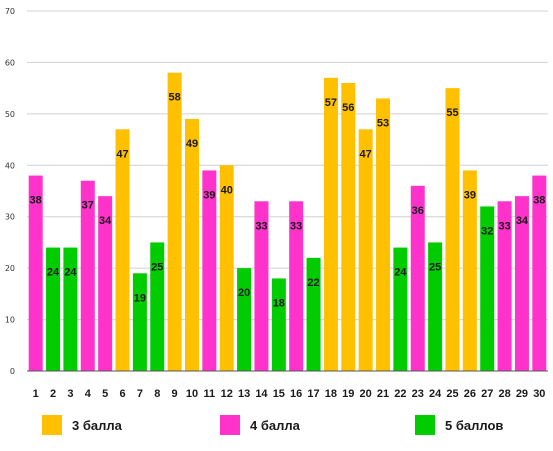  Describe the element at coordinates (10, 320) in the screenshot. I see `y-tick-label: 10` at that location.